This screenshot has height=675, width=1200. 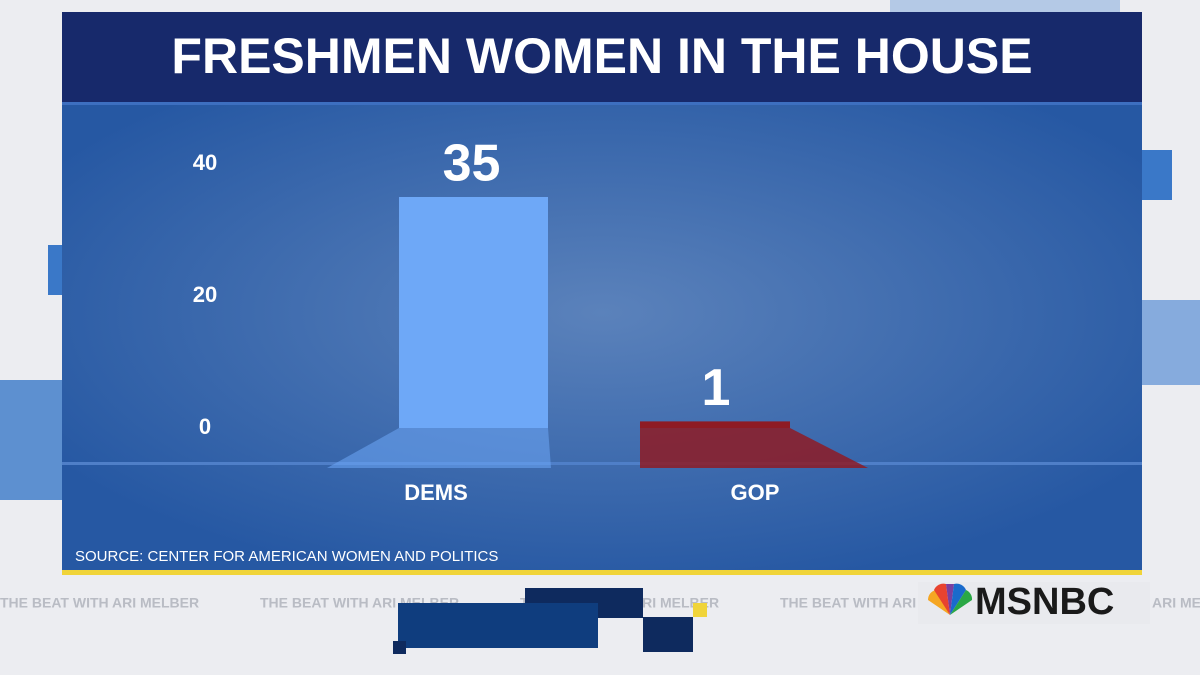 I want to click on y-tick-label: 0, so click(x=205, y=426).